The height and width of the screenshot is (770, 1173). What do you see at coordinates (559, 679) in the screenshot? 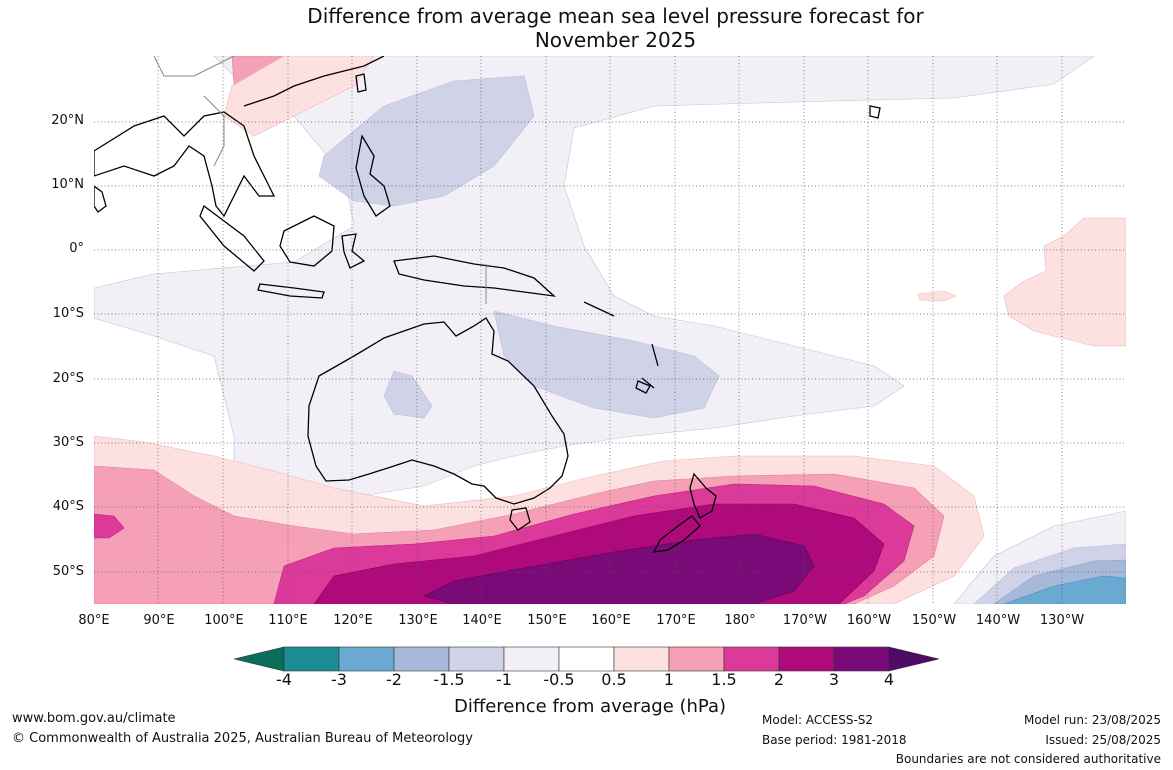
I see `colorbar-tick: -0.5` at bounding box center [559, 679].